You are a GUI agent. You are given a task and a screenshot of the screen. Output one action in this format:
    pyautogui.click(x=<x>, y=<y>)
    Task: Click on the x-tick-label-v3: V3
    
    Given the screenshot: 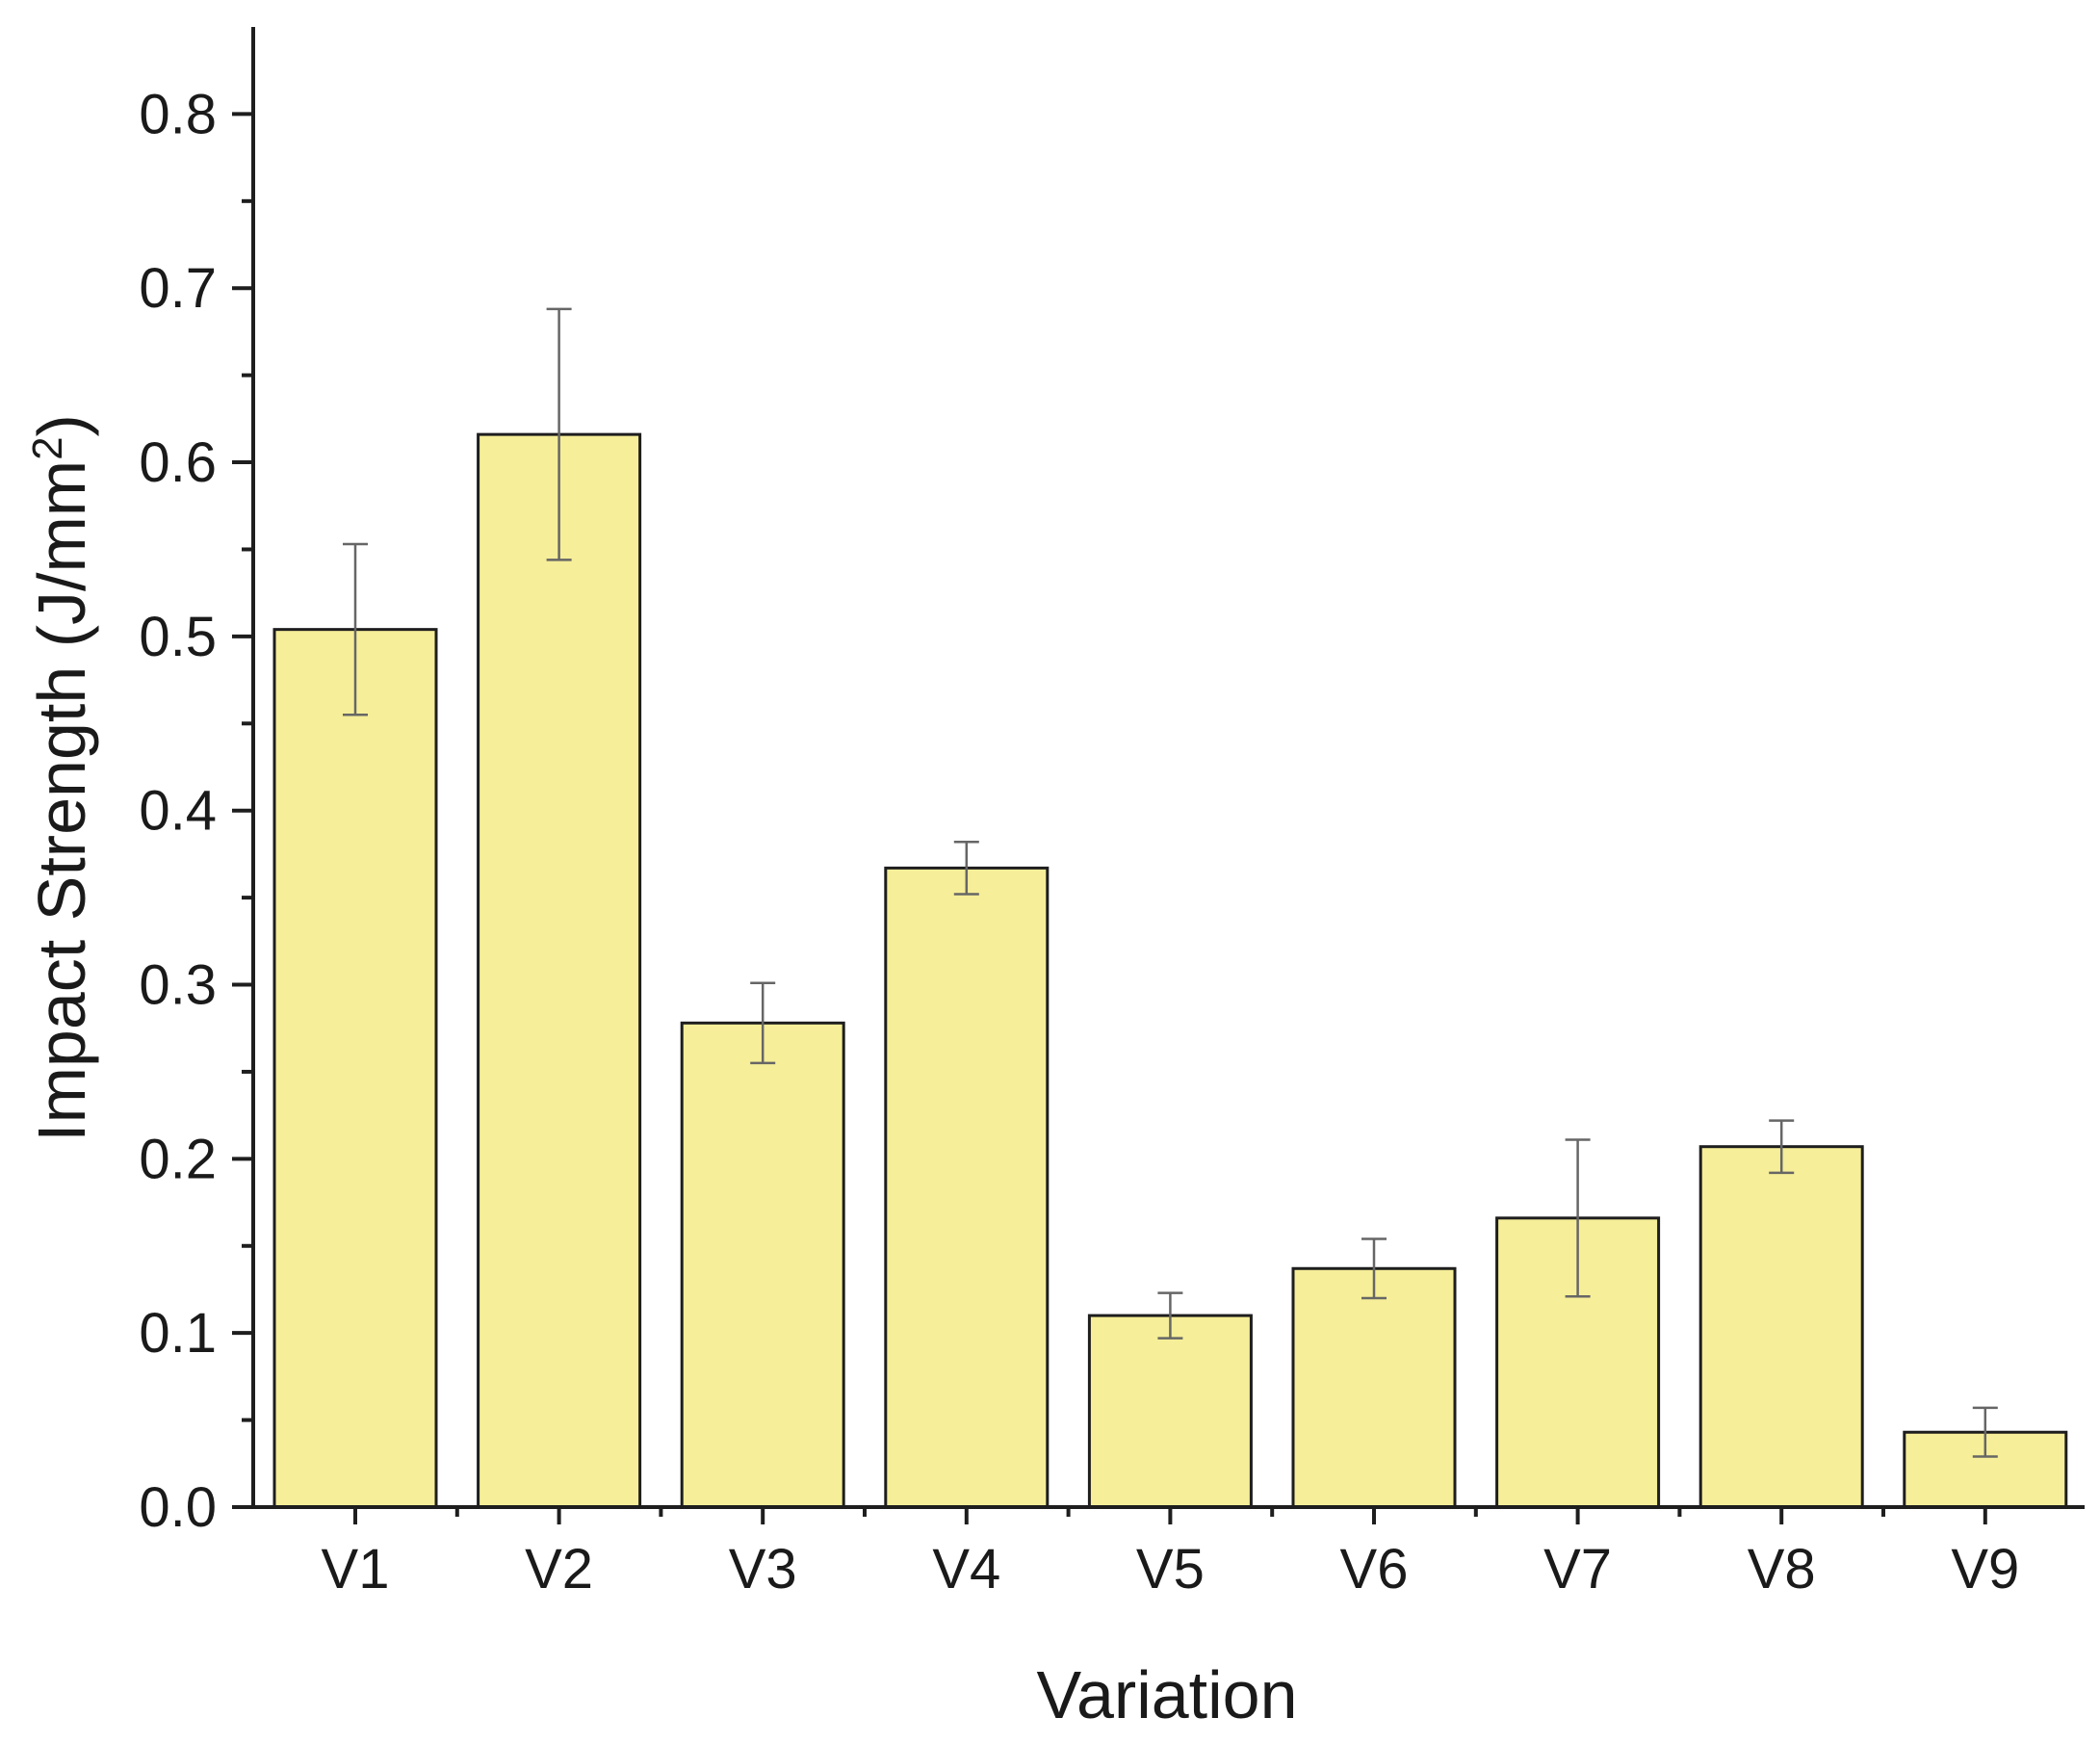 What is the action you would take?
    pyautogui.click(x=763, y=1569)
    